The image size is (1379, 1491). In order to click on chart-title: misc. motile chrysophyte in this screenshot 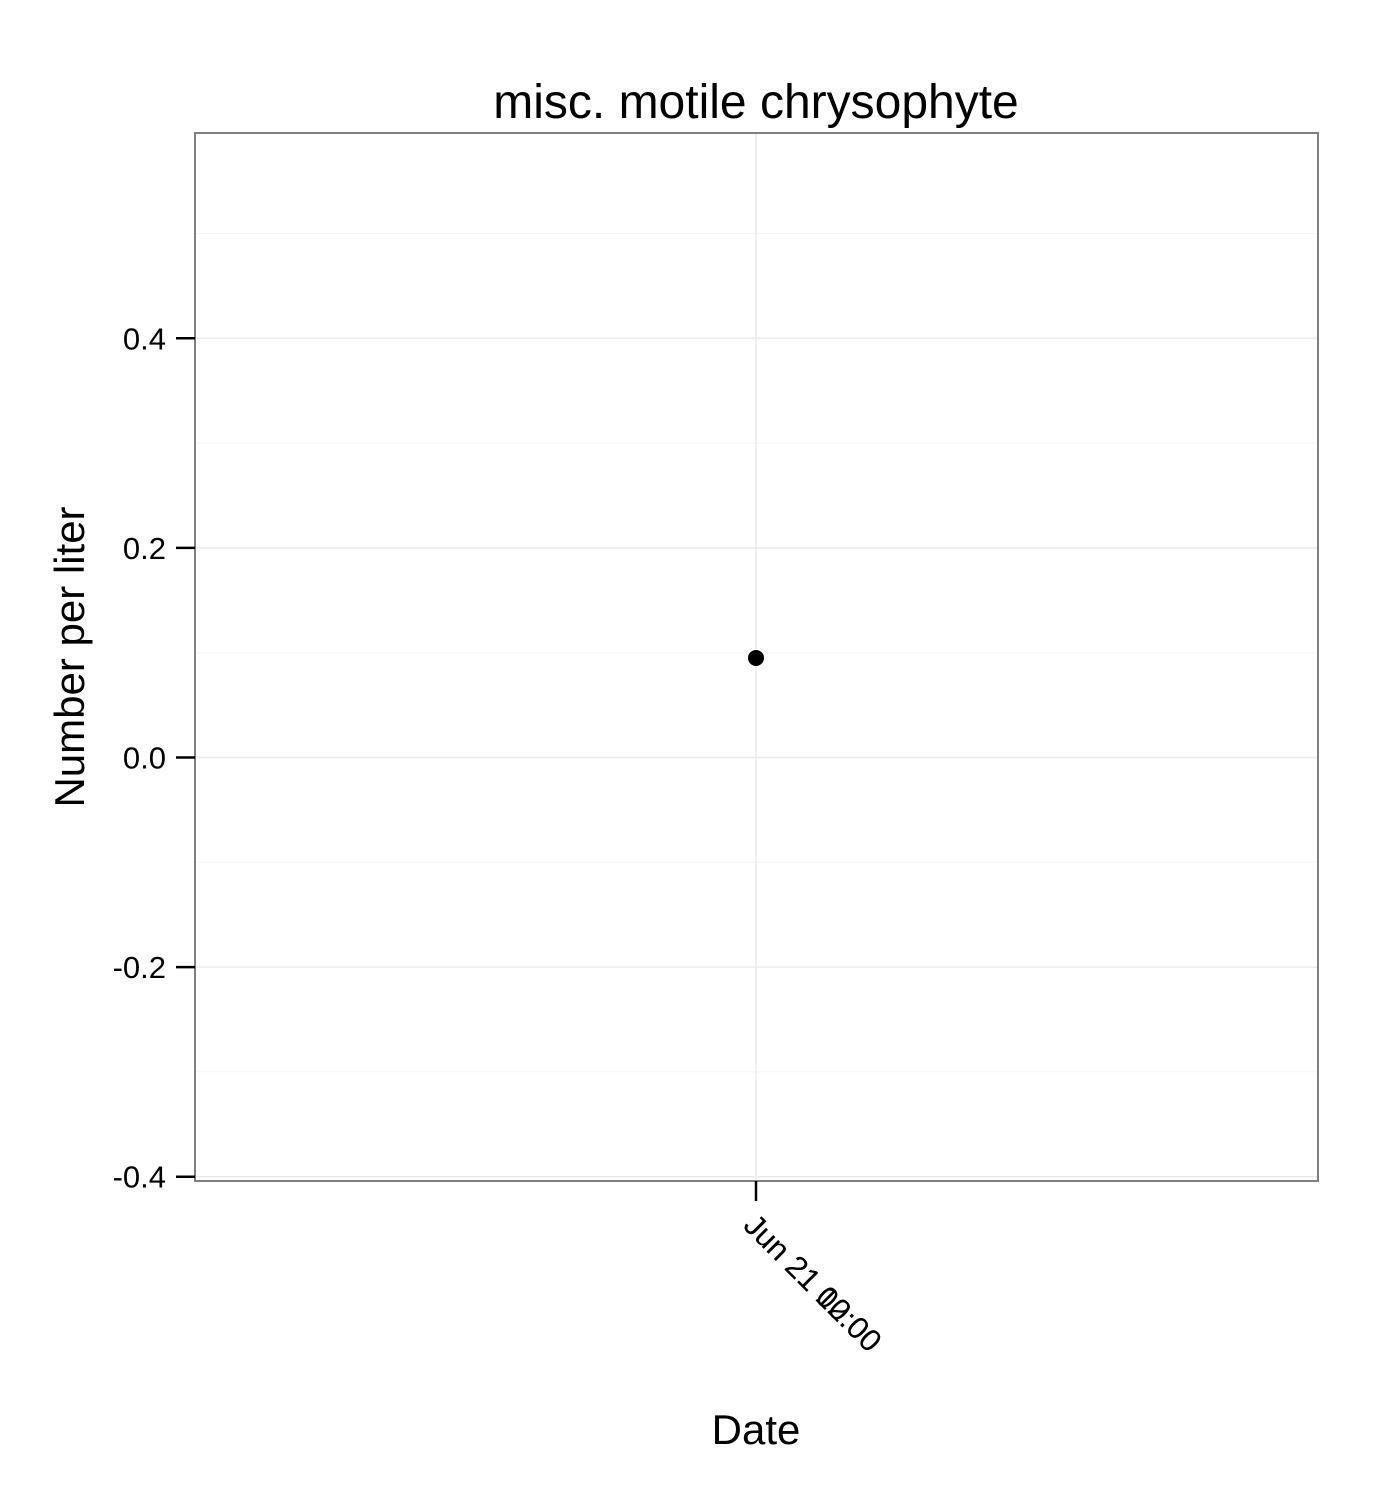, I will do `click(756, 102)`.